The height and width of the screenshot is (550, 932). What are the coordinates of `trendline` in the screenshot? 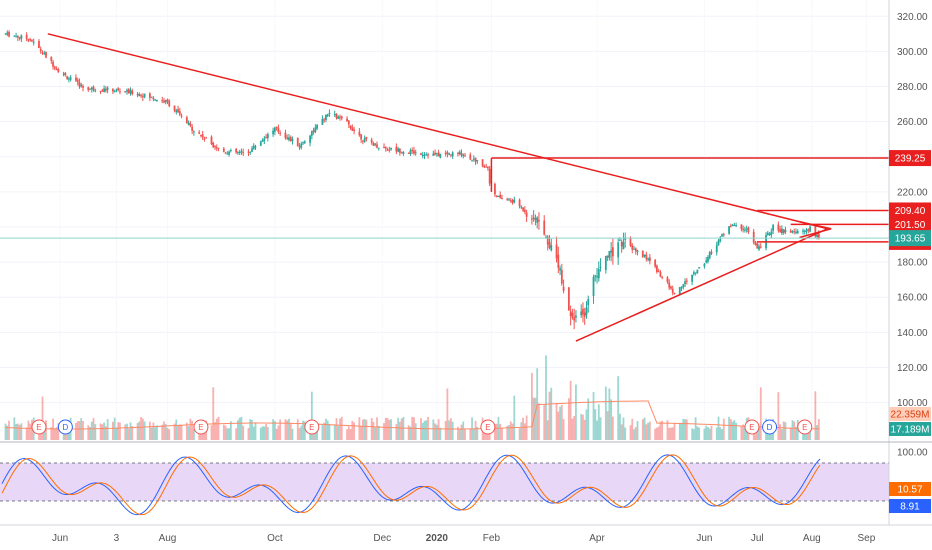 It's located at (701, 285).